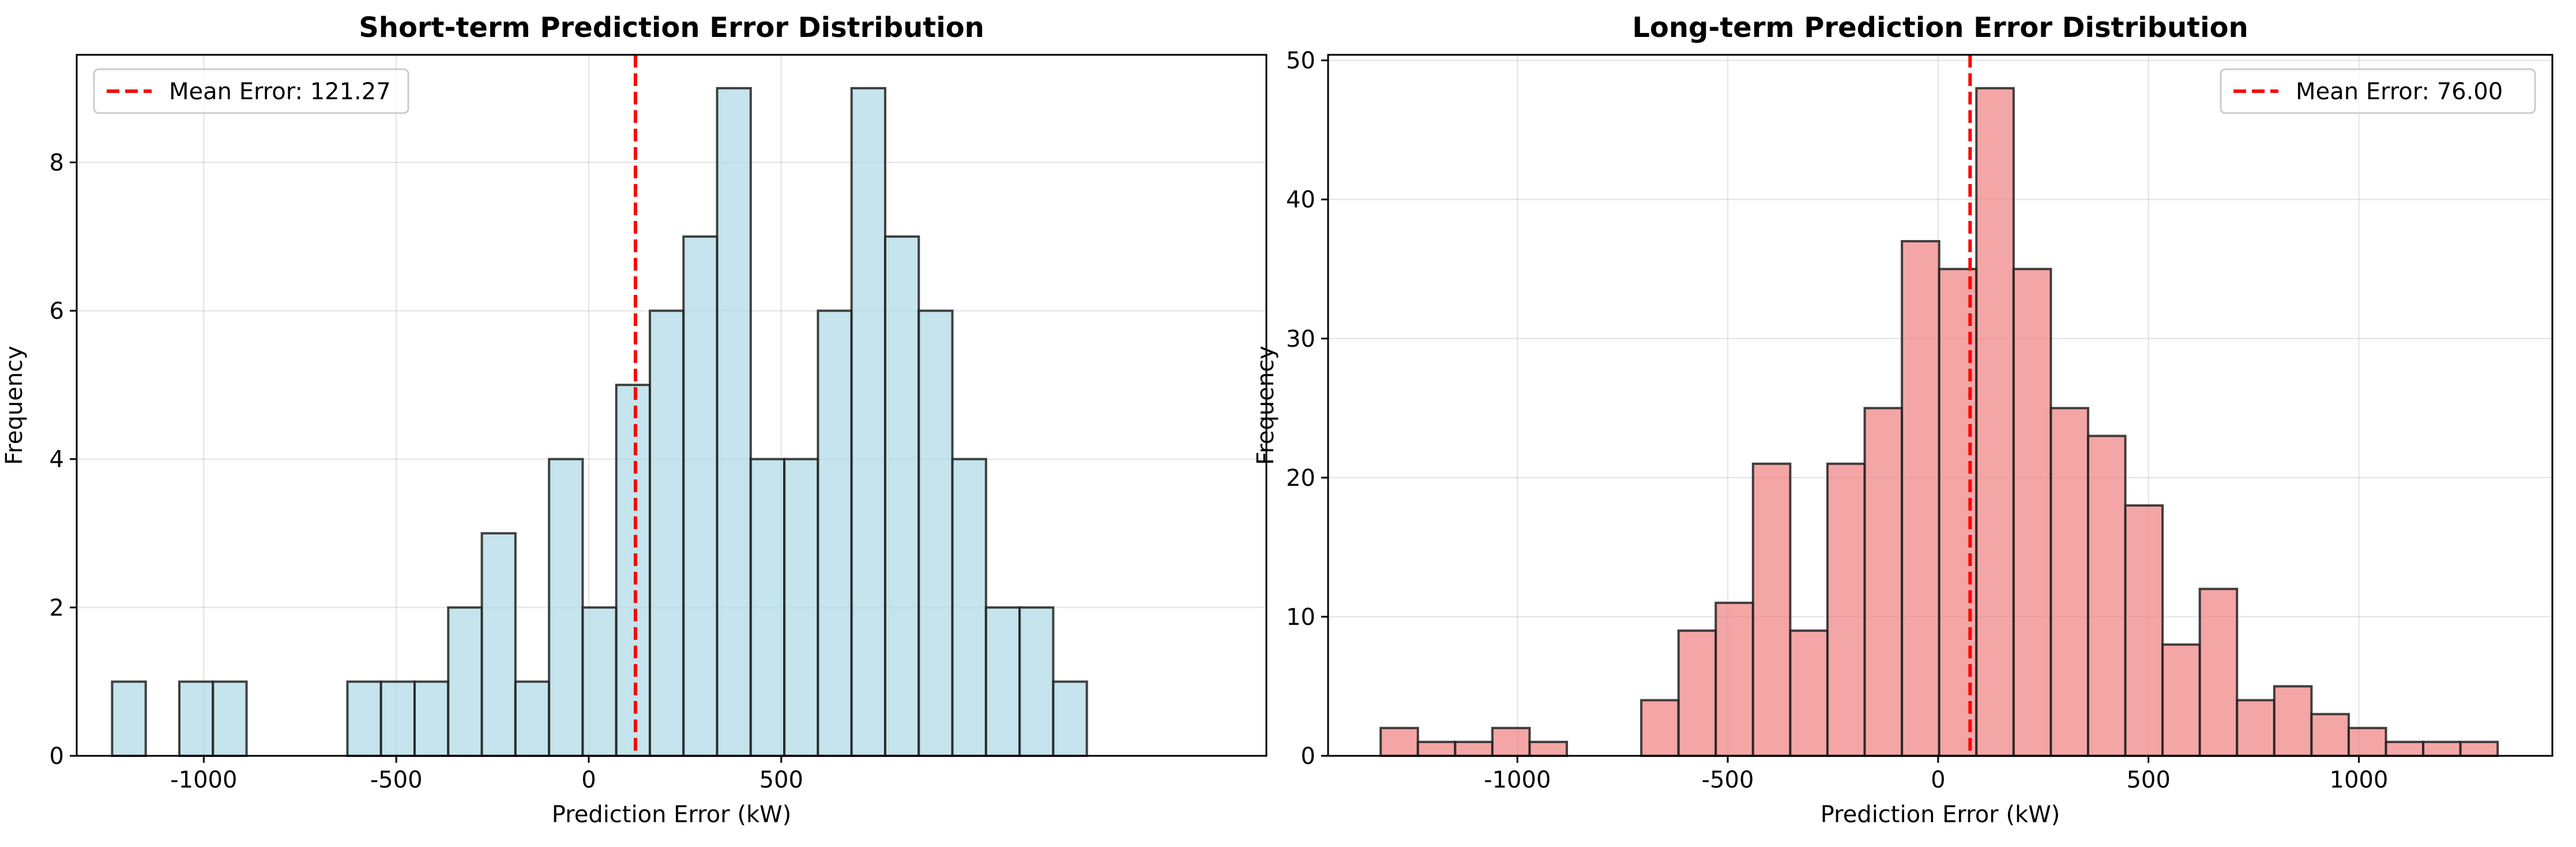 The width and height of the screenshot is (2576, 847). Describe the element at coordinates (280, 92) in the screenshot. I see `legend-label: Mean Error: 121.27` at that location.